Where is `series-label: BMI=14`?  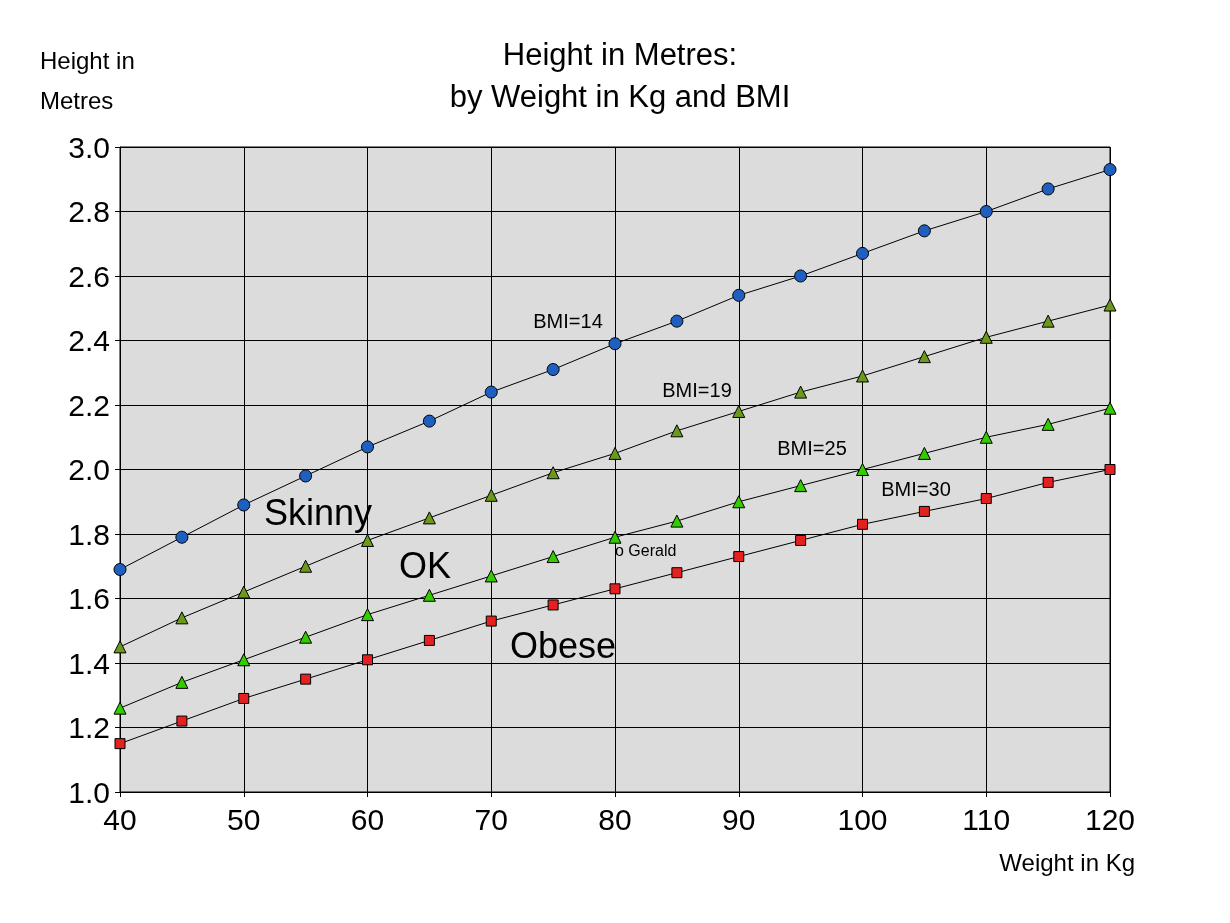
series-label: BMI=14 is located at coordinates (568, 321).